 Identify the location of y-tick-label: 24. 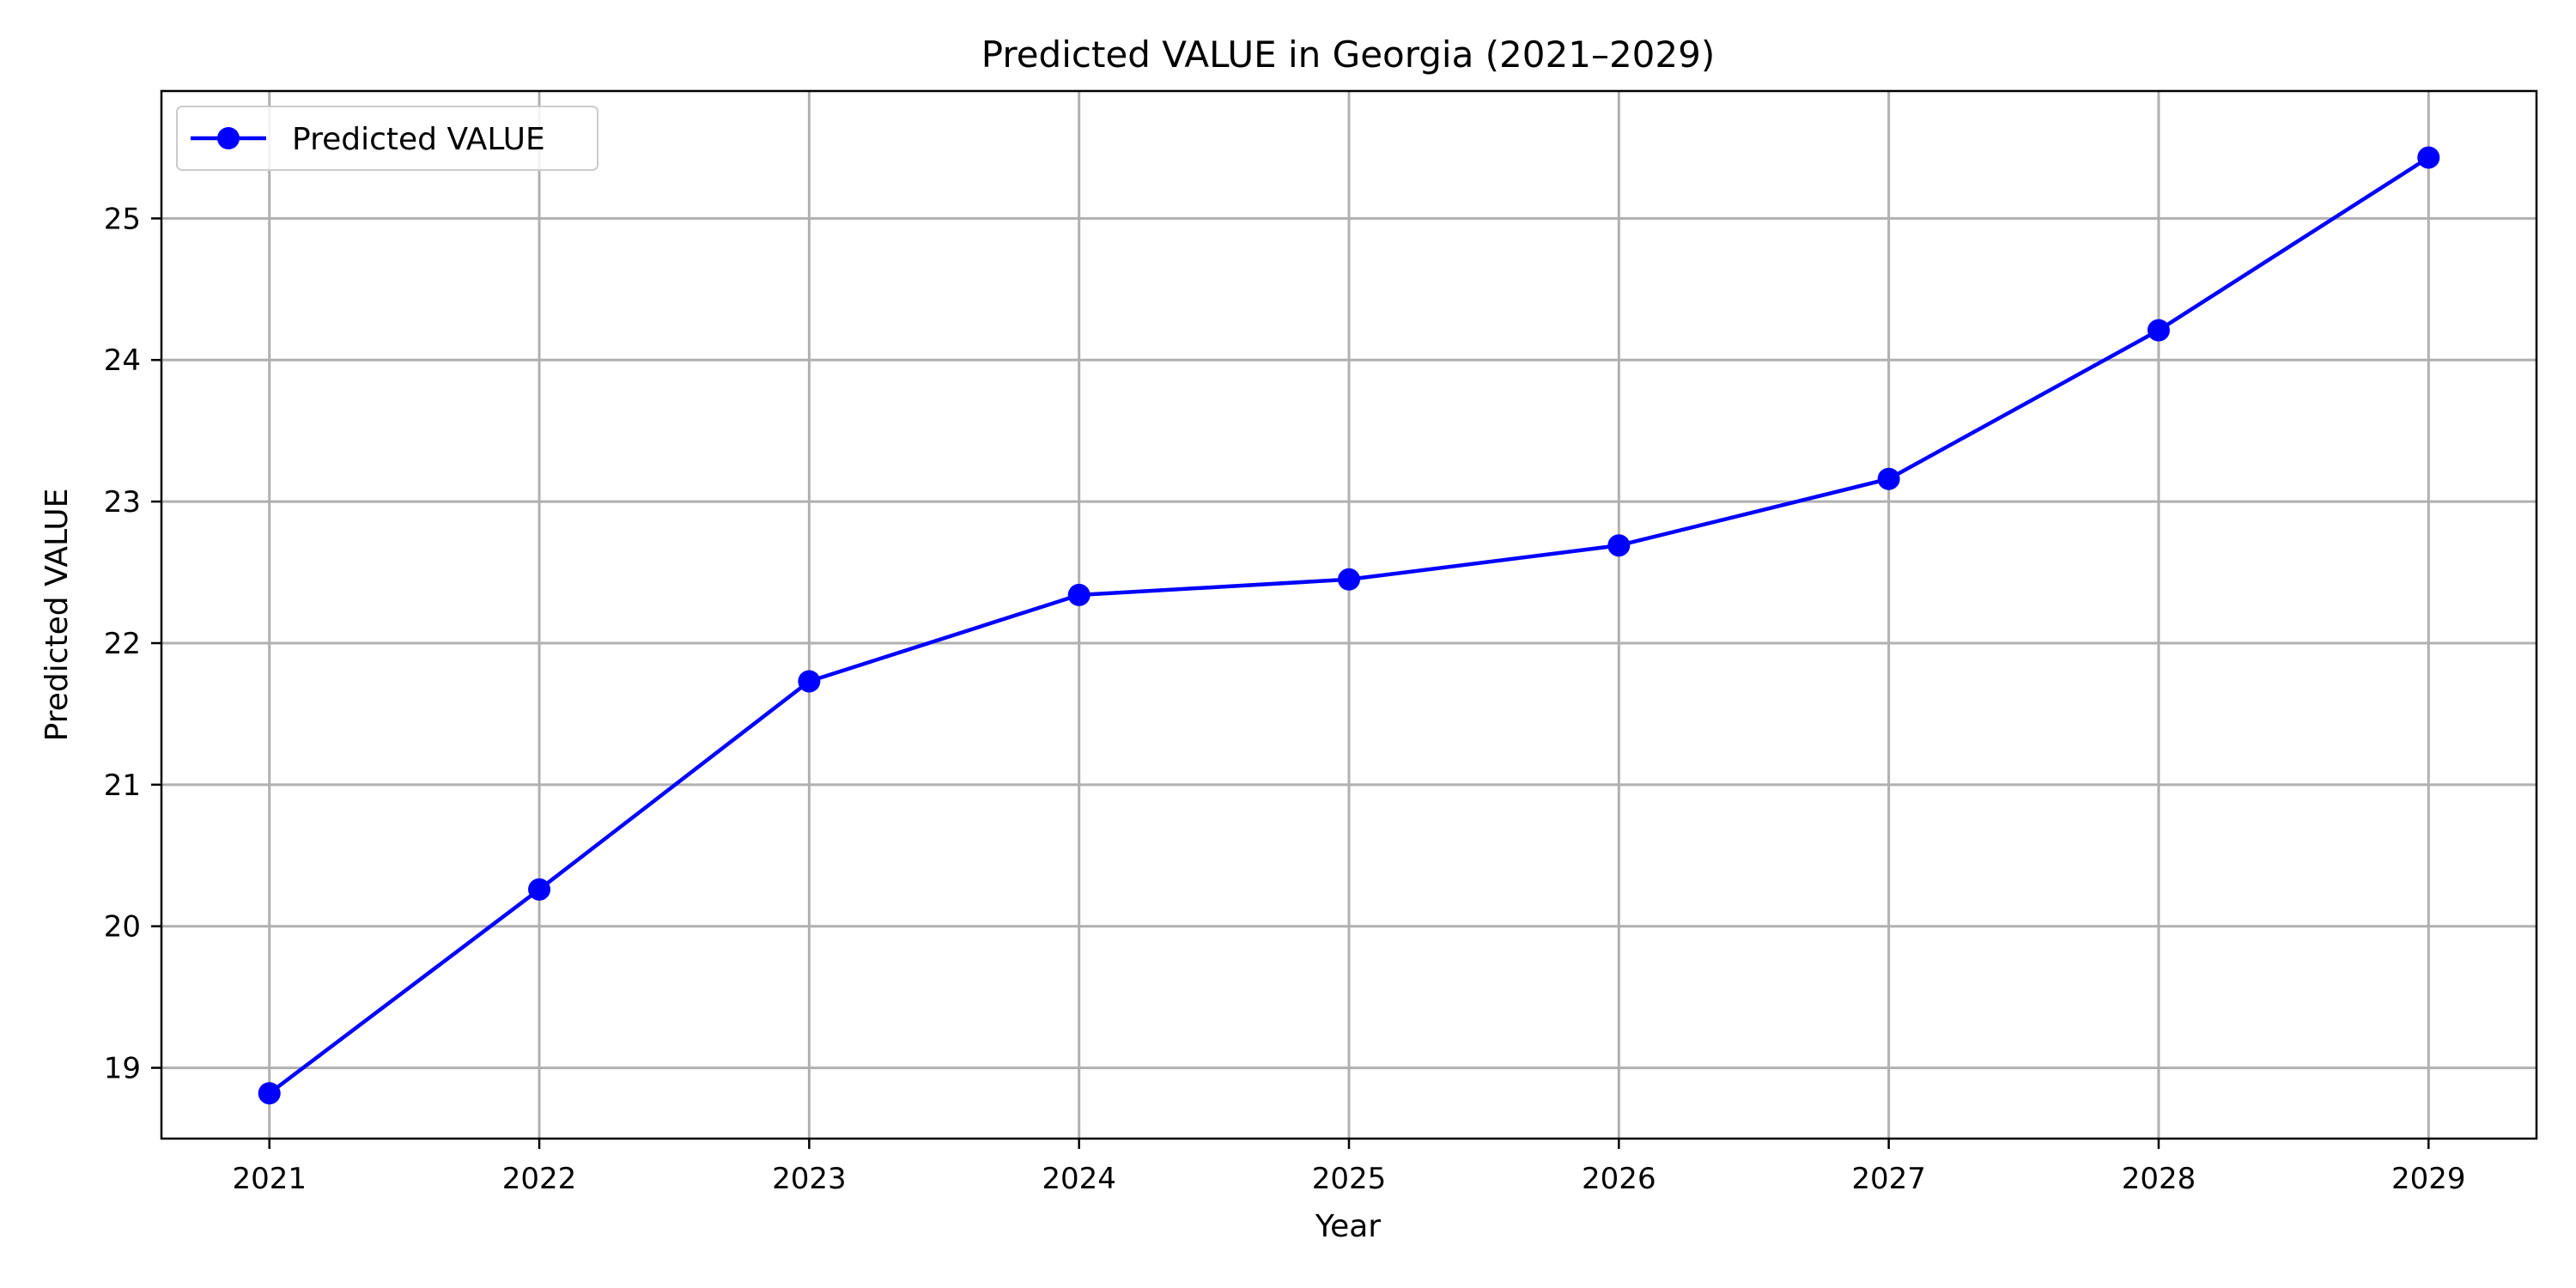
(123, 360).